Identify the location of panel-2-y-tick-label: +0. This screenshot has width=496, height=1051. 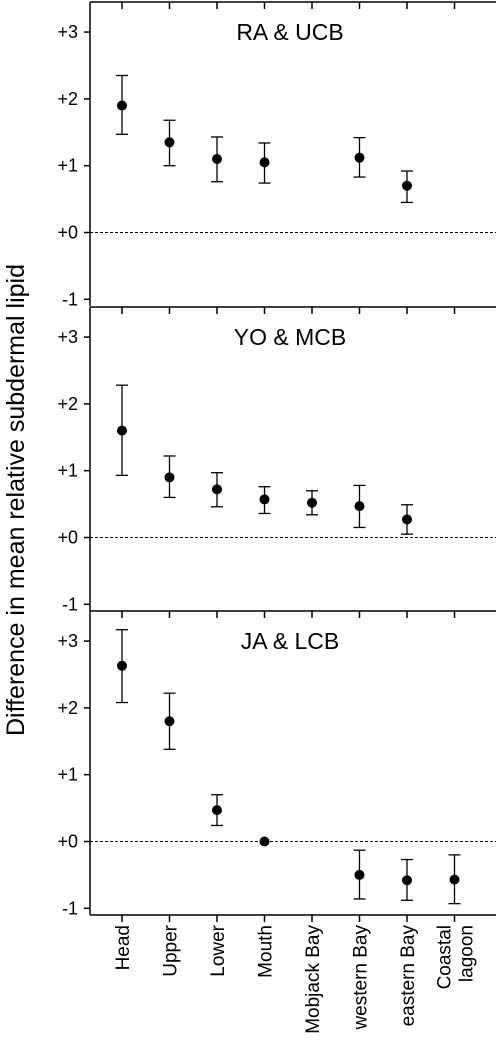
(67, 538).